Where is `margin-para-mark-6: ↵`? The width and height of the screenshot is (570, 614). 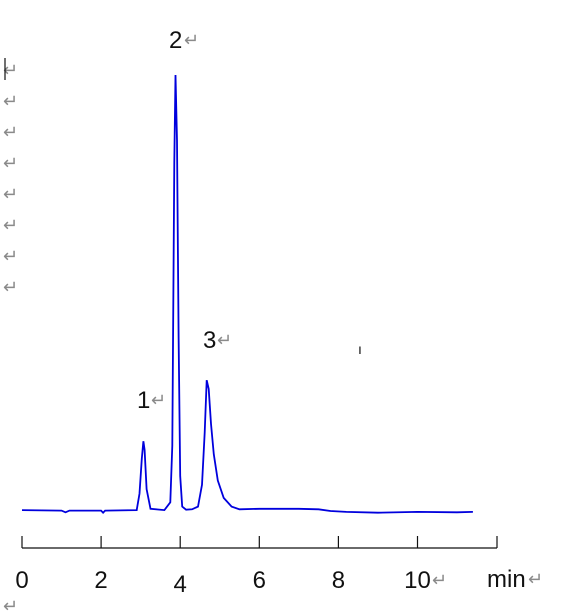 margin-para-mark-6: ↵ is located at coordinates (10, 225).